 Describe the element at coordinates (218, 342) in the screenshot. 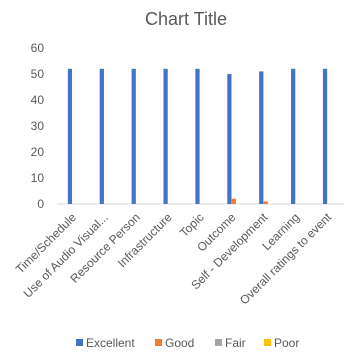

I see `legend-swatch-fair` at that location.